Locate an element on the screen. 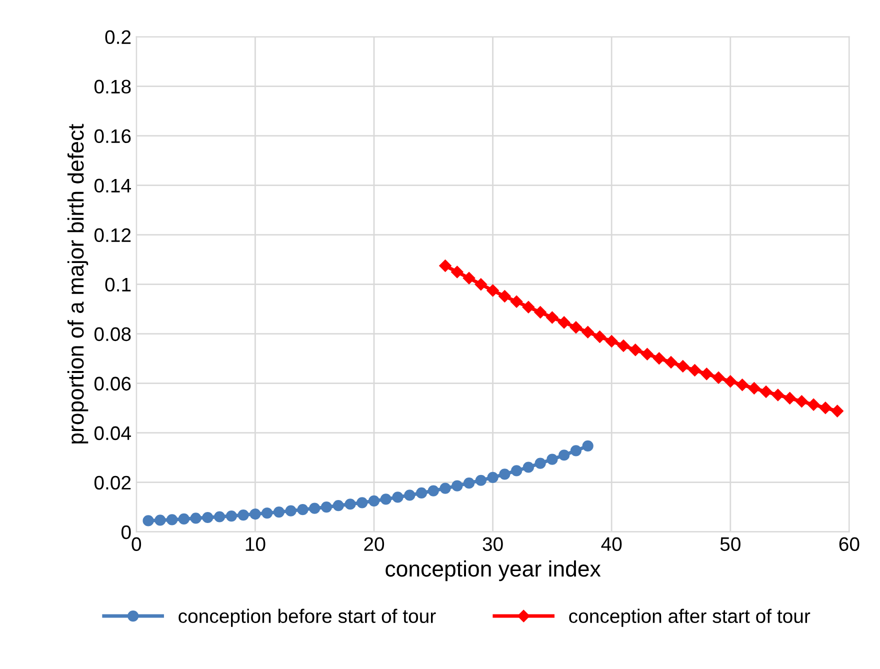  y-tick-label: 0.2 is located at coordinates (118, 37).